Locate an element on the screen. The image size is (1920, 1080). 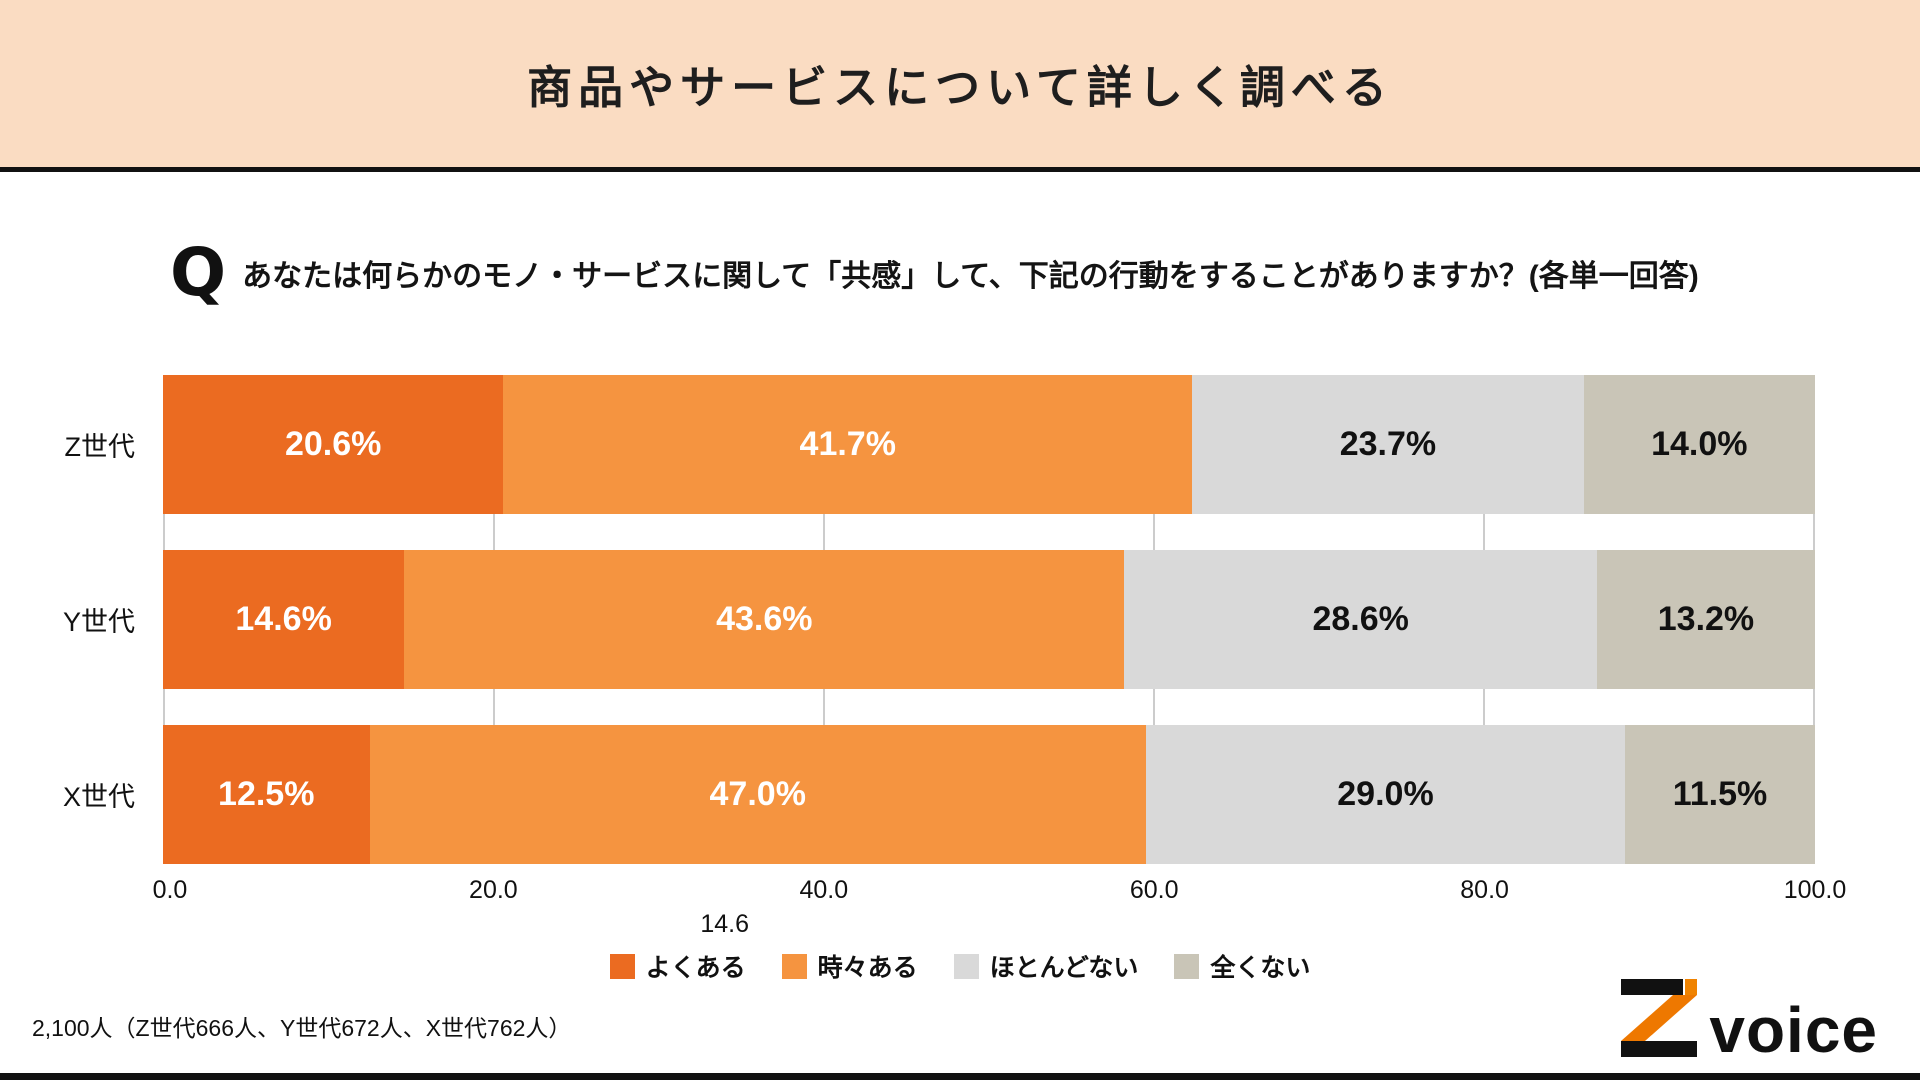
axis-annotation: 14.6 is located at coordinates (989, 925).